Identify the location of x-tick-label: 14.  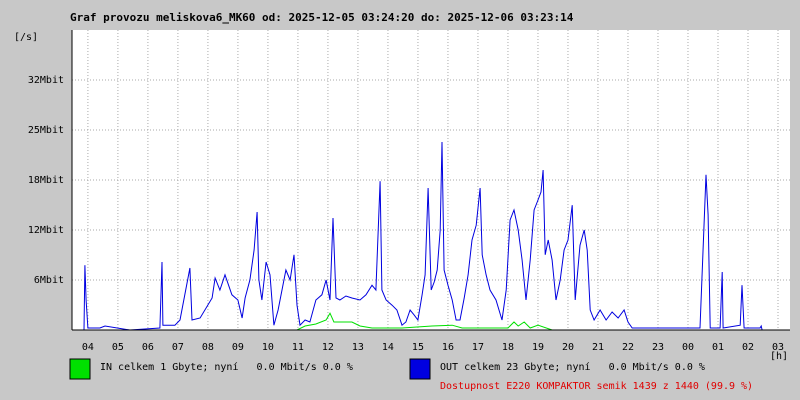
(388, 347).